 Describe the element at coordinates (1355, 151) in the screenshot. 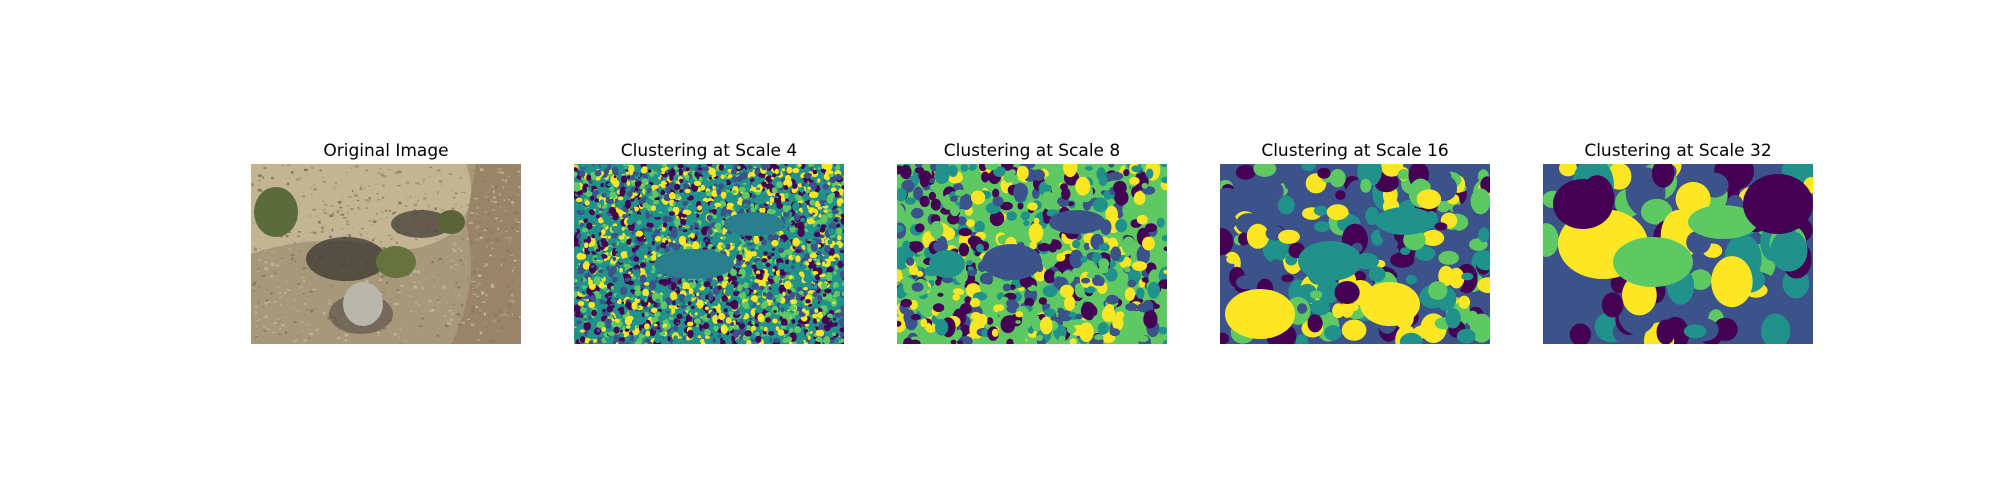

I see `panel-title: Clustering at Scale 16` at that location.